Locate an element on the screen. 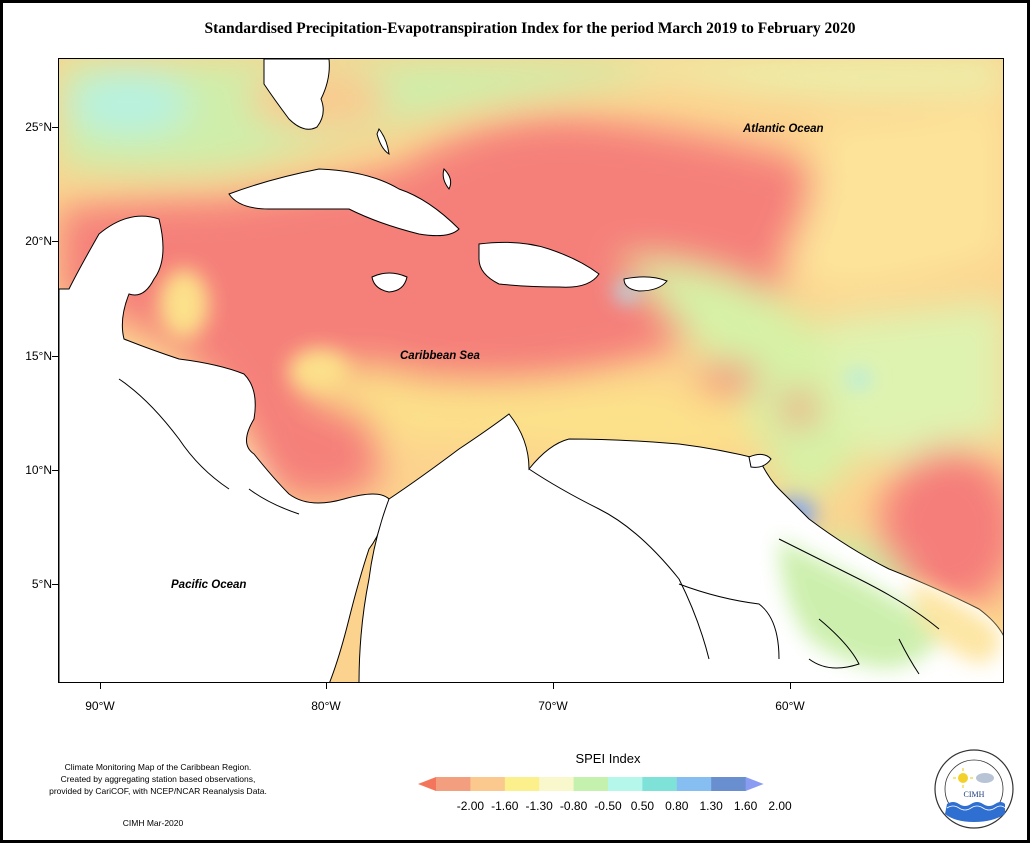  cimh-logo: CIMH is located at coordinates (974, 789).